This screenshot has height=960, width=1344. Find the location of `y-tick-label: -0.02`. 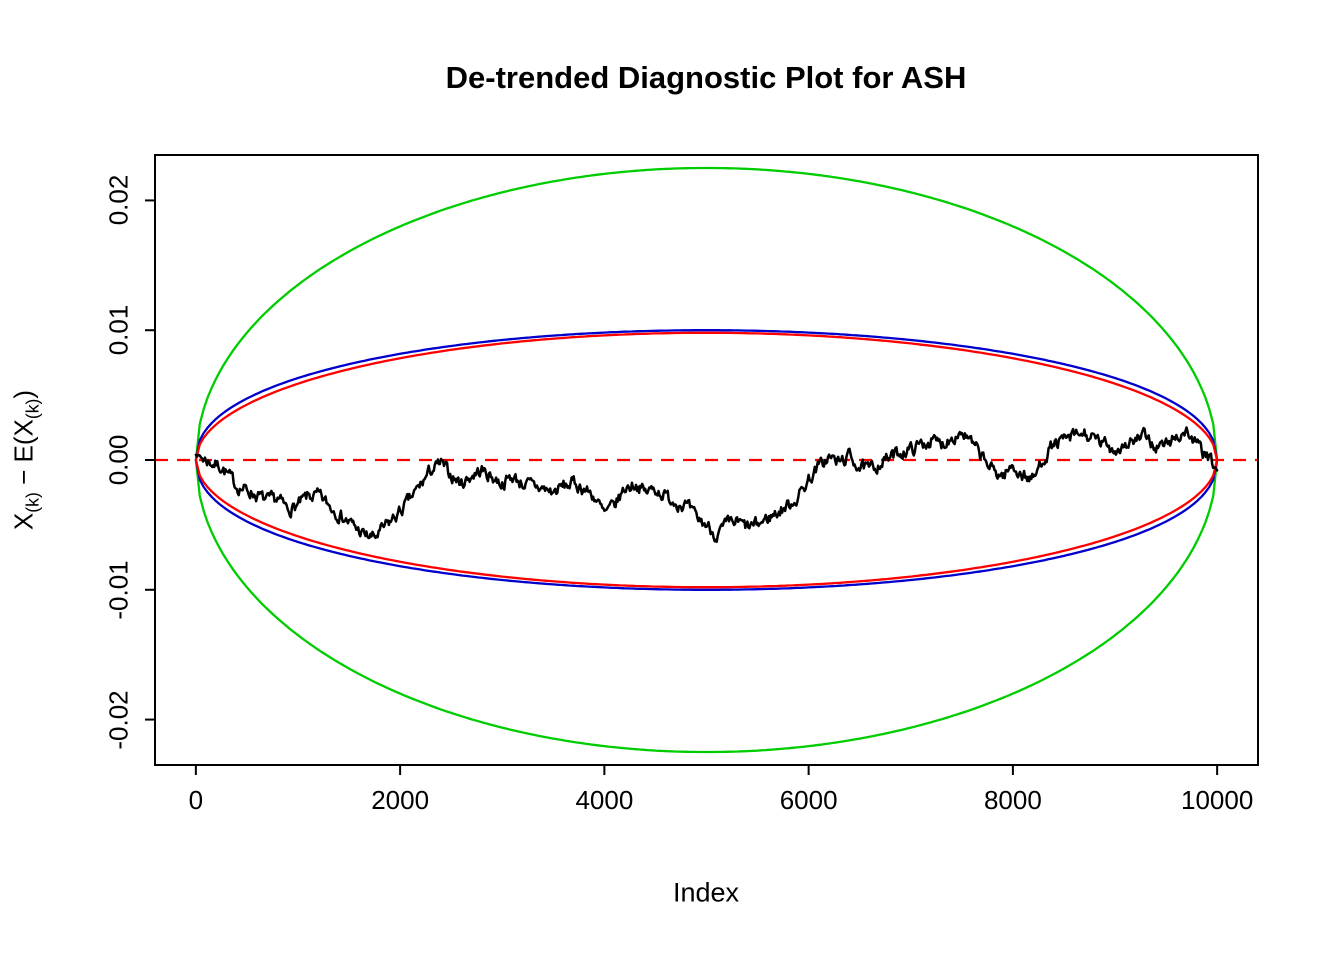

y-tick-label: -0.02 is located at coordinates (118, 719).